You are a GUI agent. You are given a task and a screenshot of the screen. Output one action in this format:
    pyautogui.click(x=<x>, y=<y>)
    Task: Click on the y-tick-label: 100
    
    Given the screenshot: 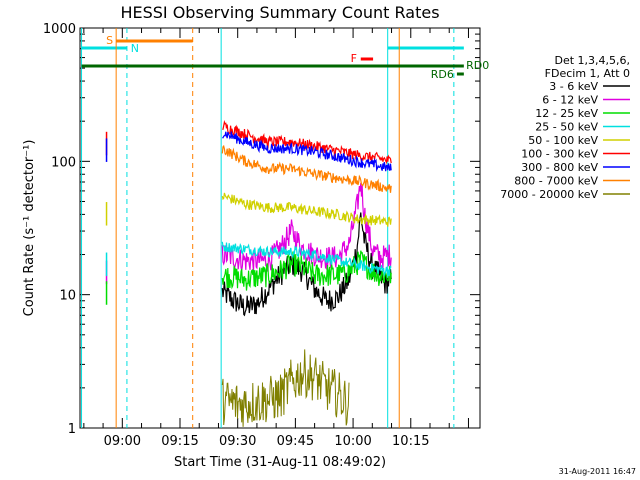 What is the action you would take?
    pyautogui.click(x=63, y=162)
    